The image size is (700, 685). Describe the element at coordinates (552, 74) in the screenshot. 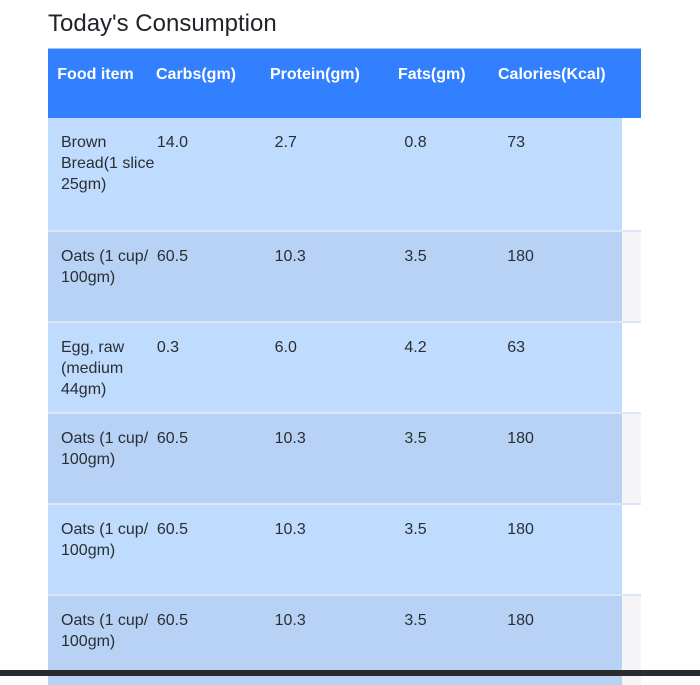

I see `column-header-calories: Calories(Kcal)` at that location.